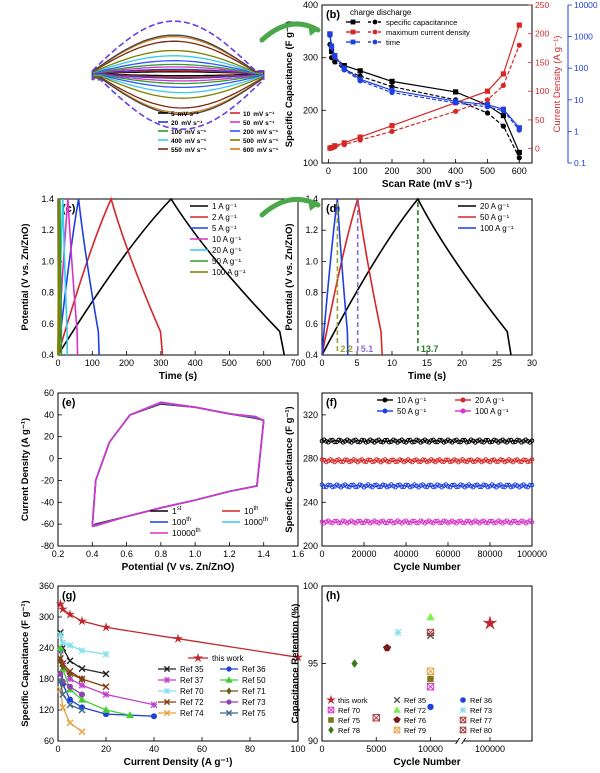  What do you see at coordinates (49, 415) in the screenshot?
I see `y-tick-label: 40` at bounding box center [49, 415].